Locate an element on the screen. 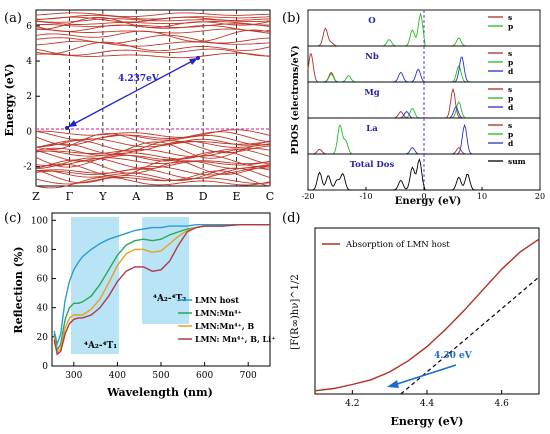 This screenshot has height=434, width=550. panel-d-axes: 4.2 4.4 4.6 is located at coordinates (427, 399).